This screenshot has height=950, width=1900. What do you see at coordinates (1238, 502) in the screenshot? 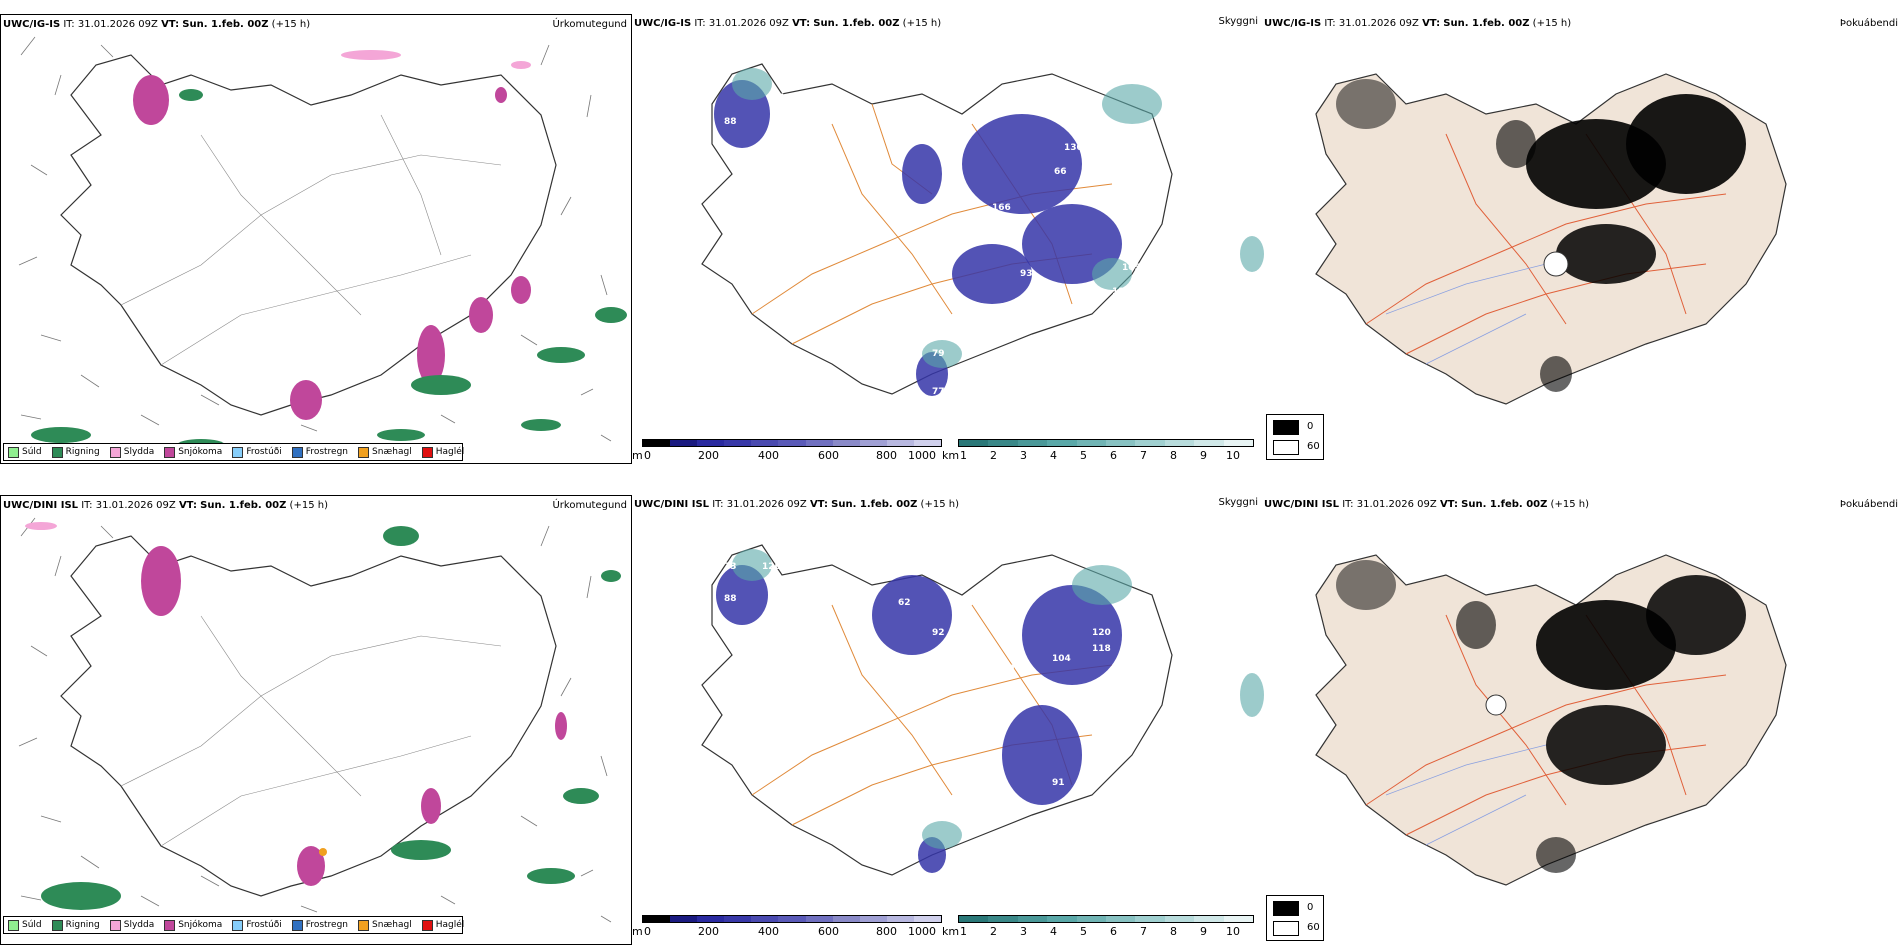
I see `cloud-title-bottom: Skyggni` at bounding box center [1238, 502].